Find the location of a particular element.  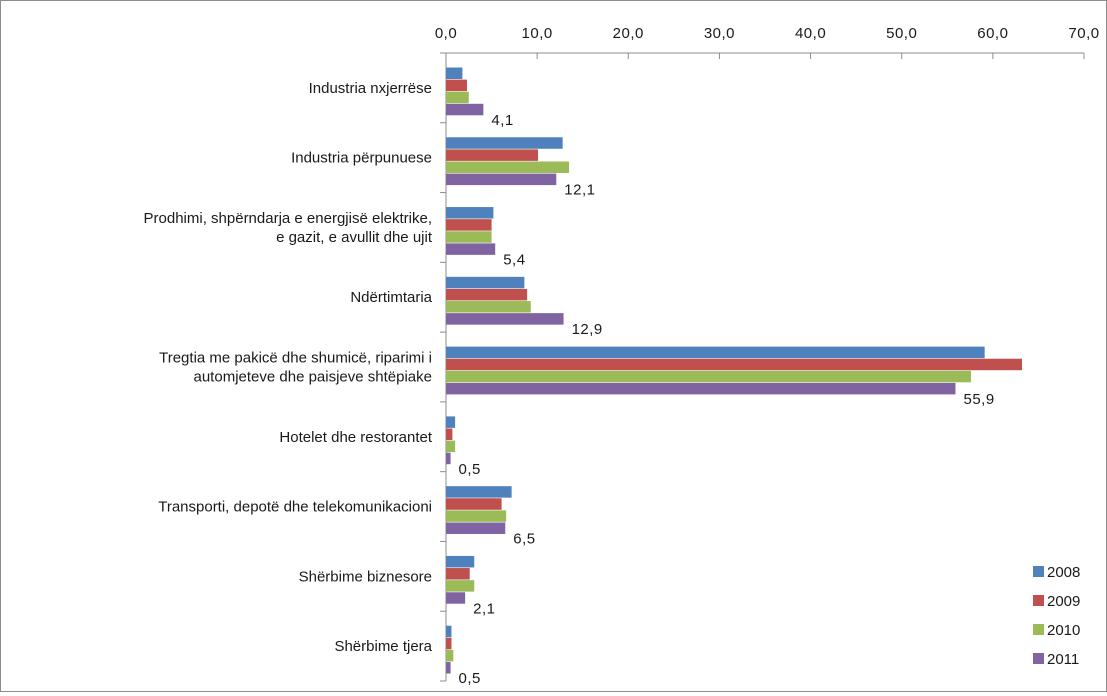

data-label: 5,4 is located at coordinates (514, 259).